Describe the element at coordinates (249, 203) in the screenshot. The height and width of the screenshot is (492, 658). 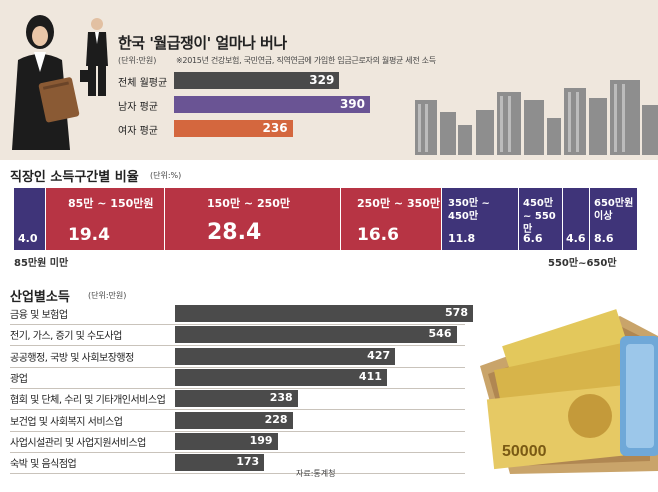
I see `dist-range: 150만 ~ 250만` at that location.